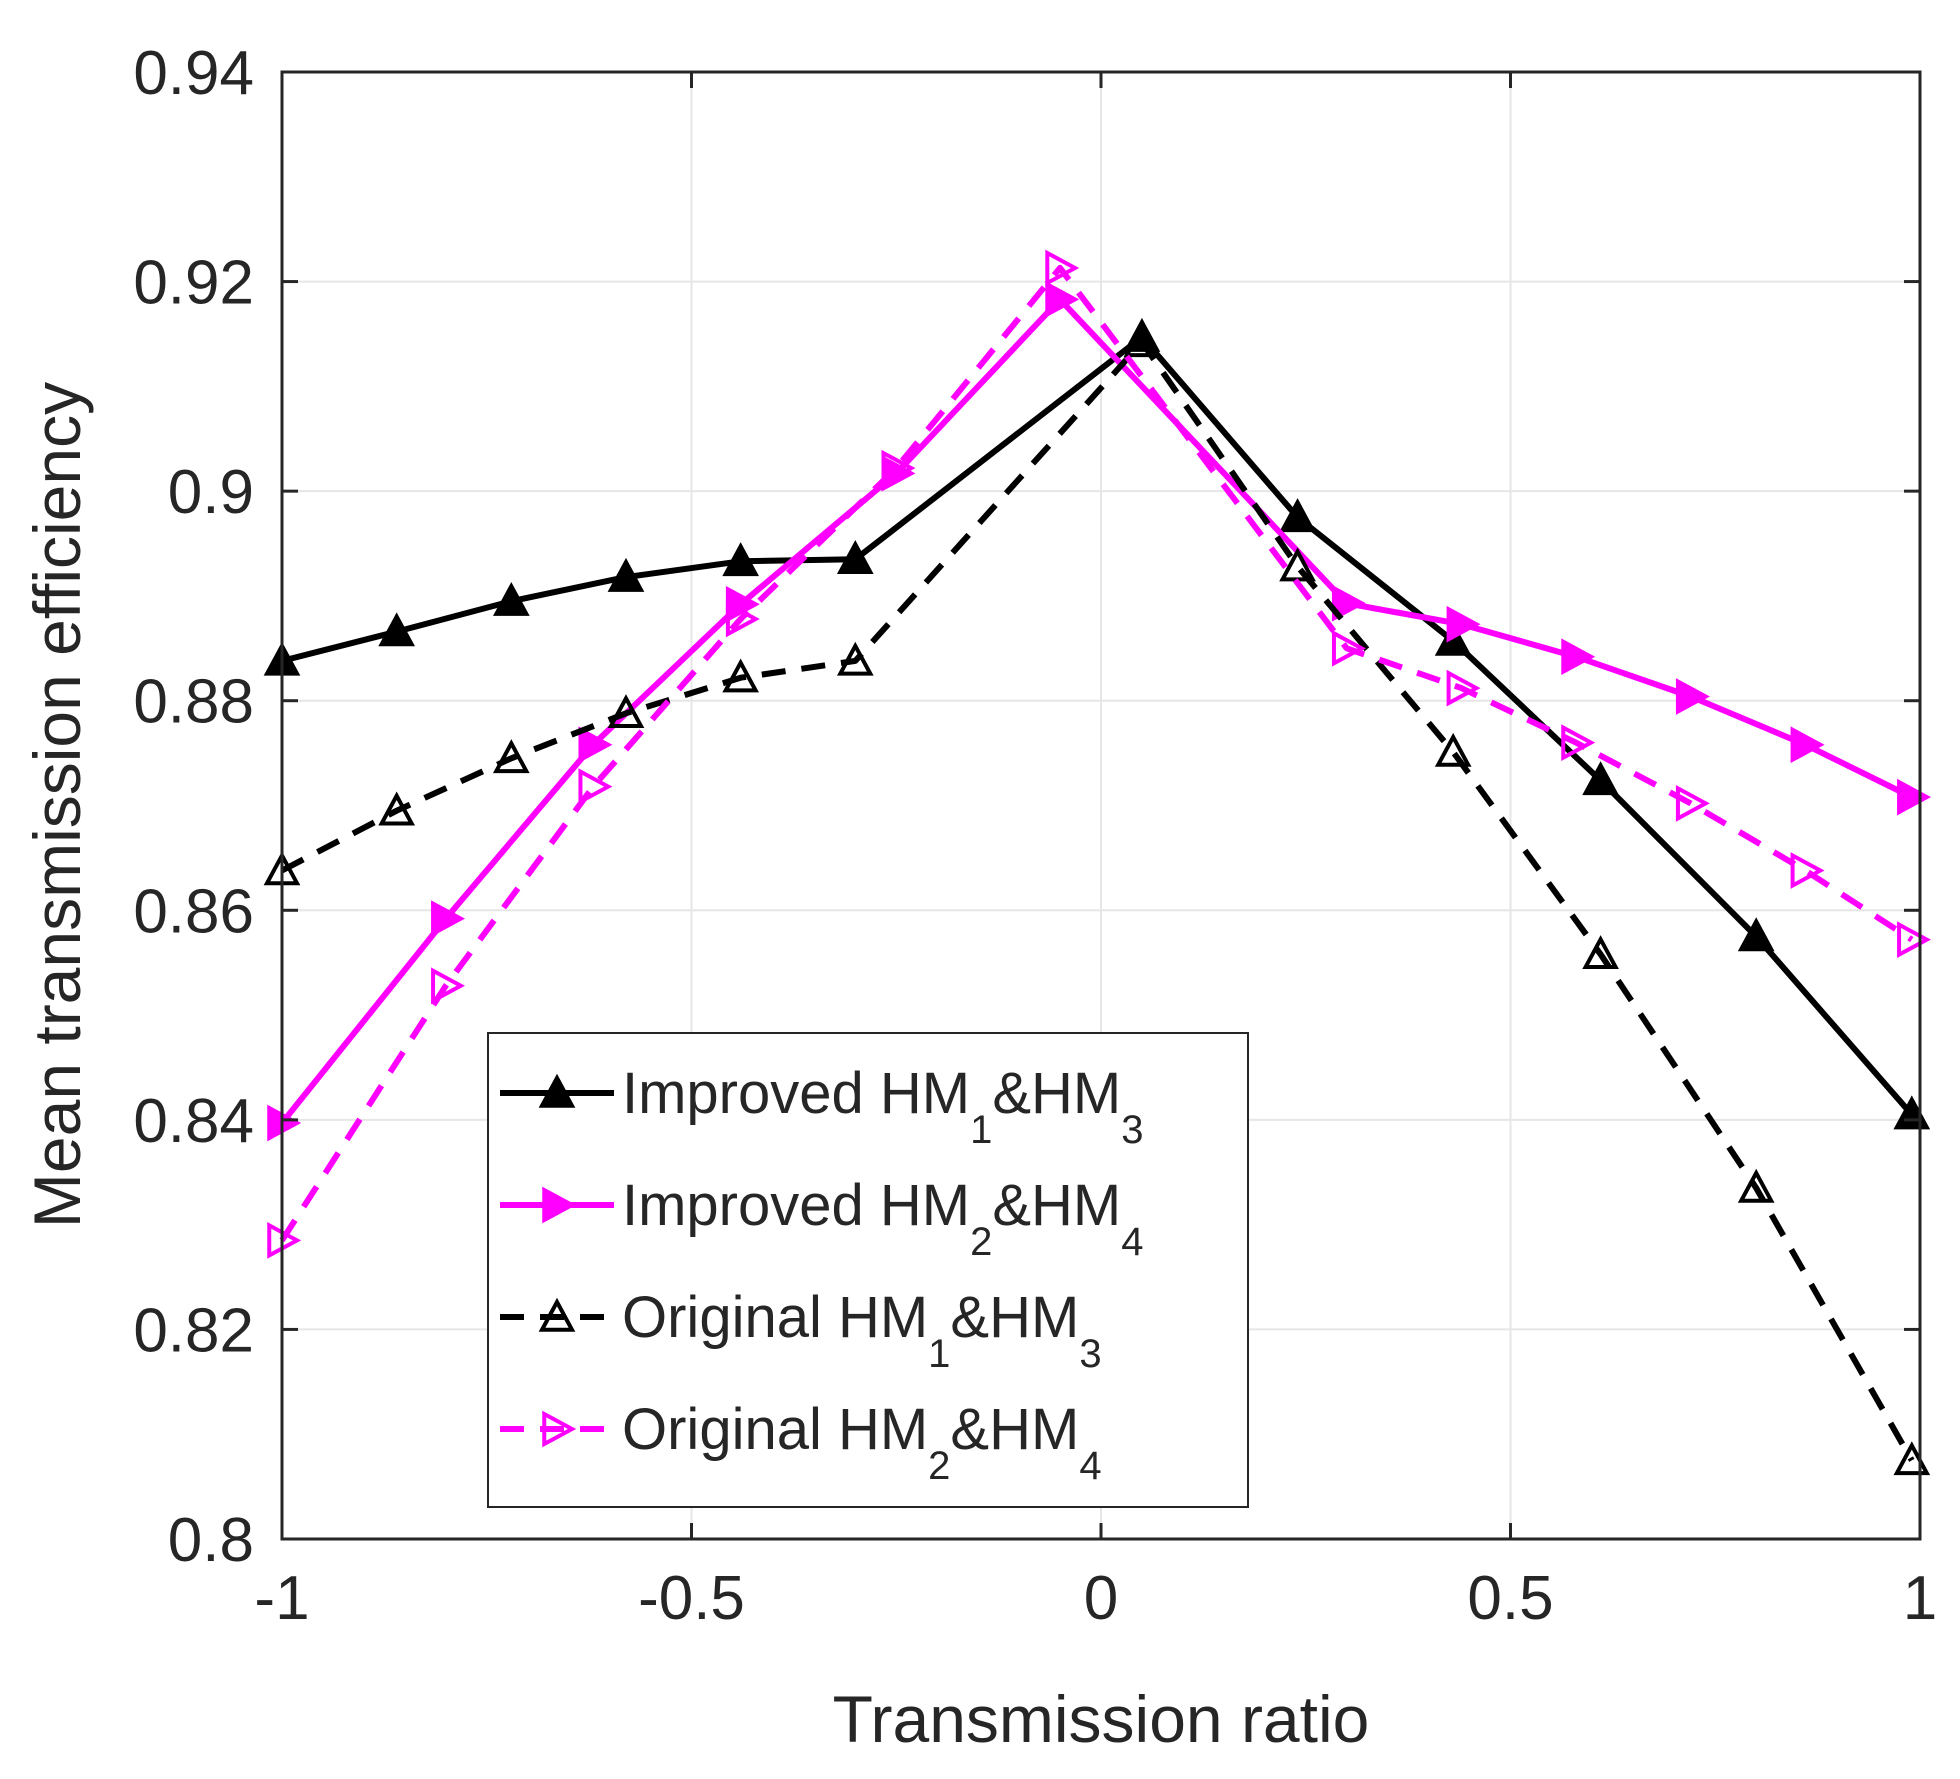 This screenshot has height=1779, width=1960. I want to click on y-tick-labels: 0.8 0.82 0.84 0.86 0.88 0.9 0.92 0.94, so click(193, 807).